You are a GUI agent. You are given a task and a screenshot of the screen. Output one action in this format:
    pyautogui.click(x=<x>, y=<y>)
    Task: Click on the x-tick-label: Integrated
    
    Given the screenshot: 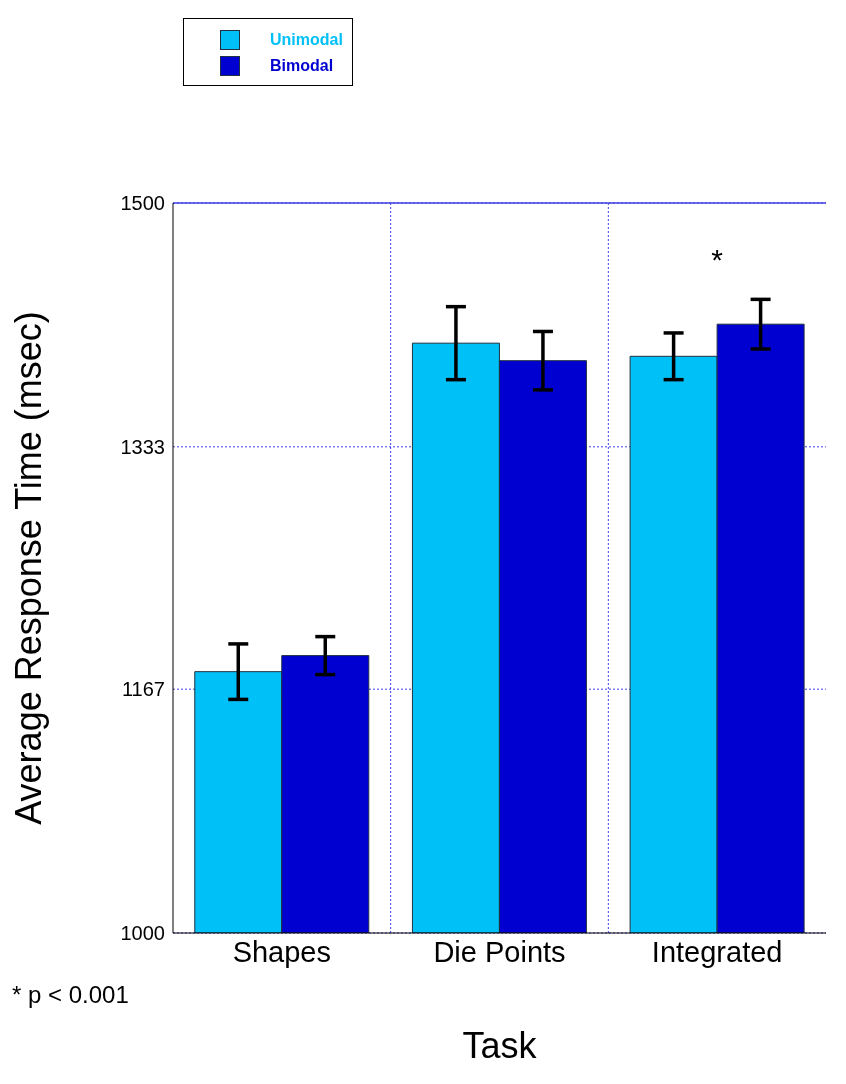 What is the action you would take?
    pyautogui.click(x=717, y=951)
    